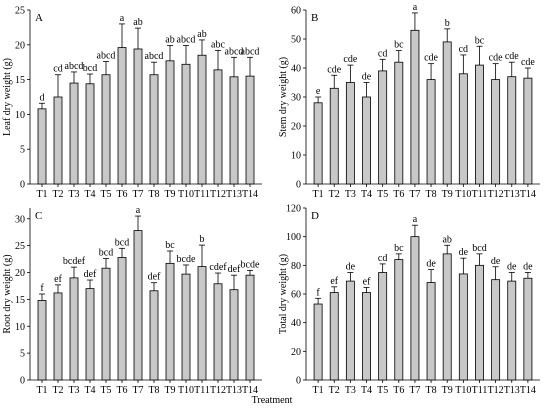 The width and height of the screenshot is (550, 408). Describe the element at coordinates (446, 239) in the screenshot. I see `panel-d-significance-label: ab` at that location.